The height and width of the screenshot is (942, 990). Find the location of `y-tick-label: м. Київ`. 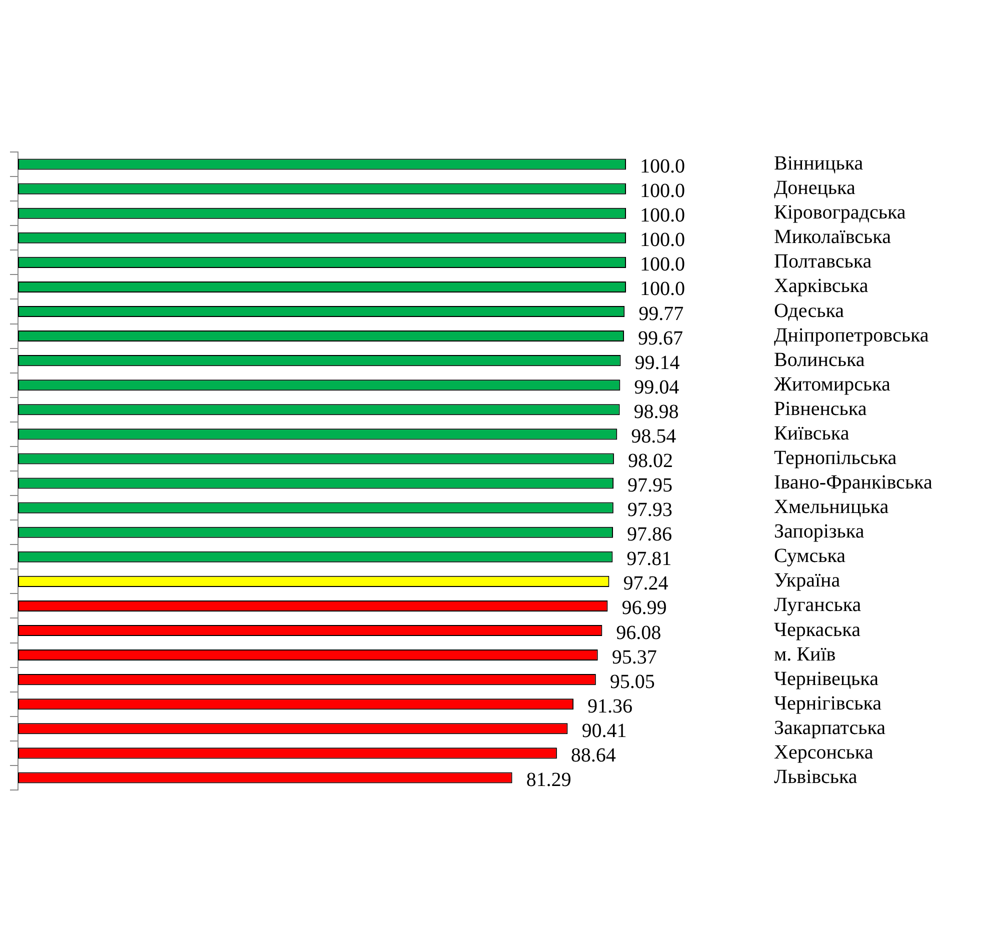

y-tick-label: м. Київ is located at coordinates (805, 654).